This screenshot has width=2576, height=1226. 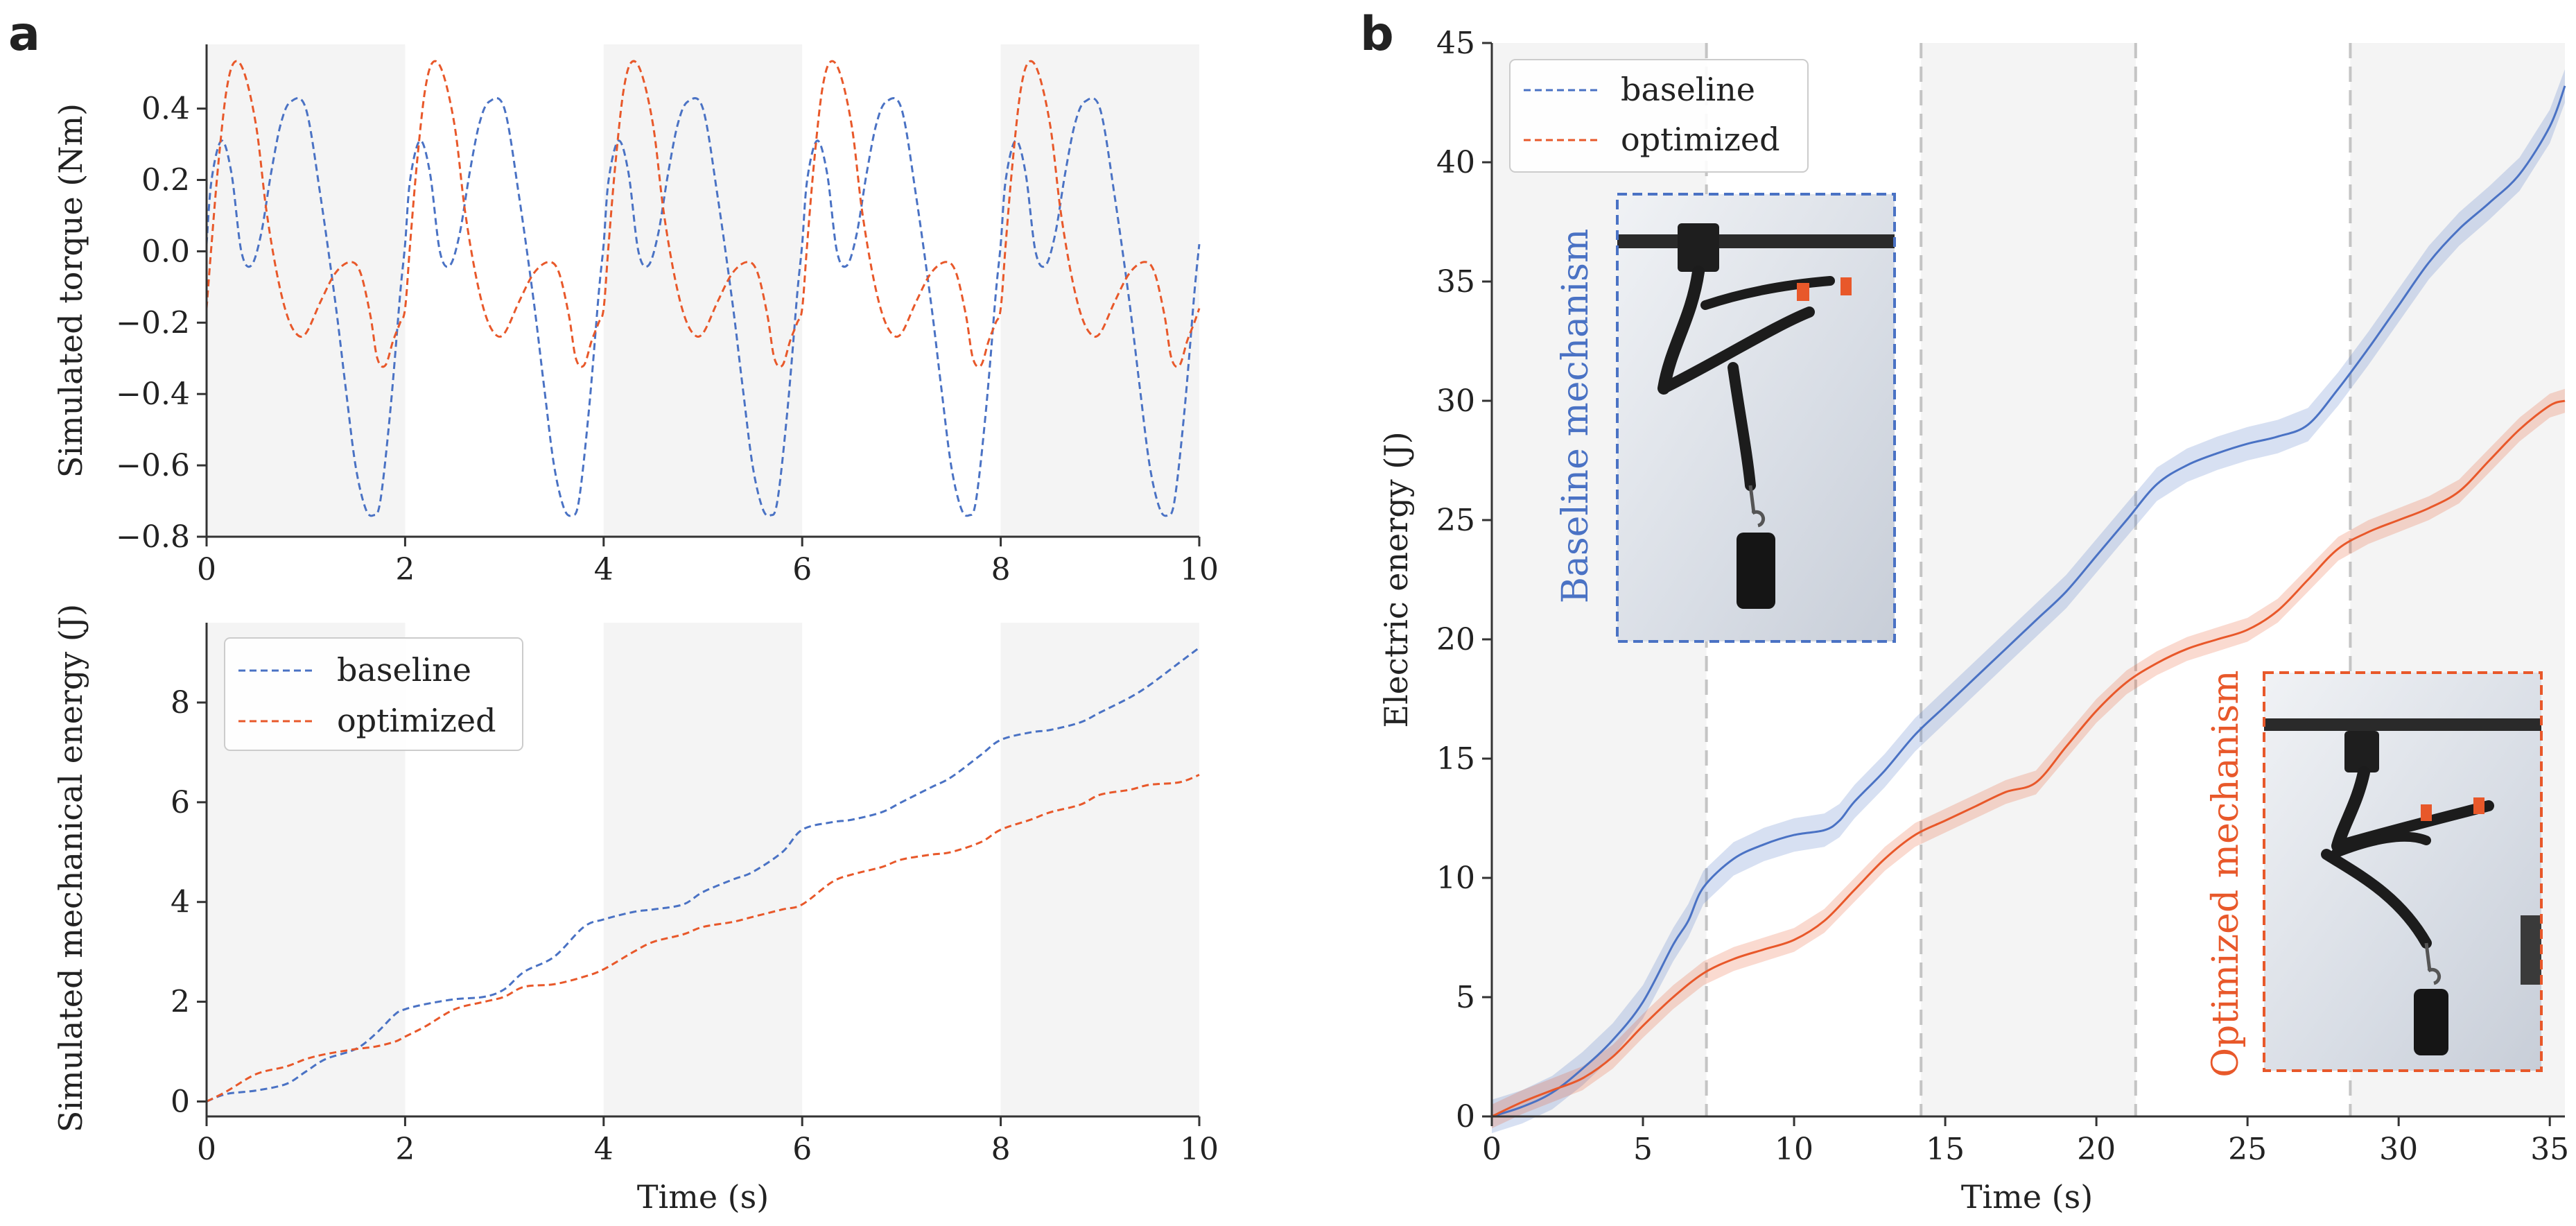 What do you see at coordinates (1455, 520) in the screenshot?
I see `y-tick-label: 25` at bounding box center [1455, 520].